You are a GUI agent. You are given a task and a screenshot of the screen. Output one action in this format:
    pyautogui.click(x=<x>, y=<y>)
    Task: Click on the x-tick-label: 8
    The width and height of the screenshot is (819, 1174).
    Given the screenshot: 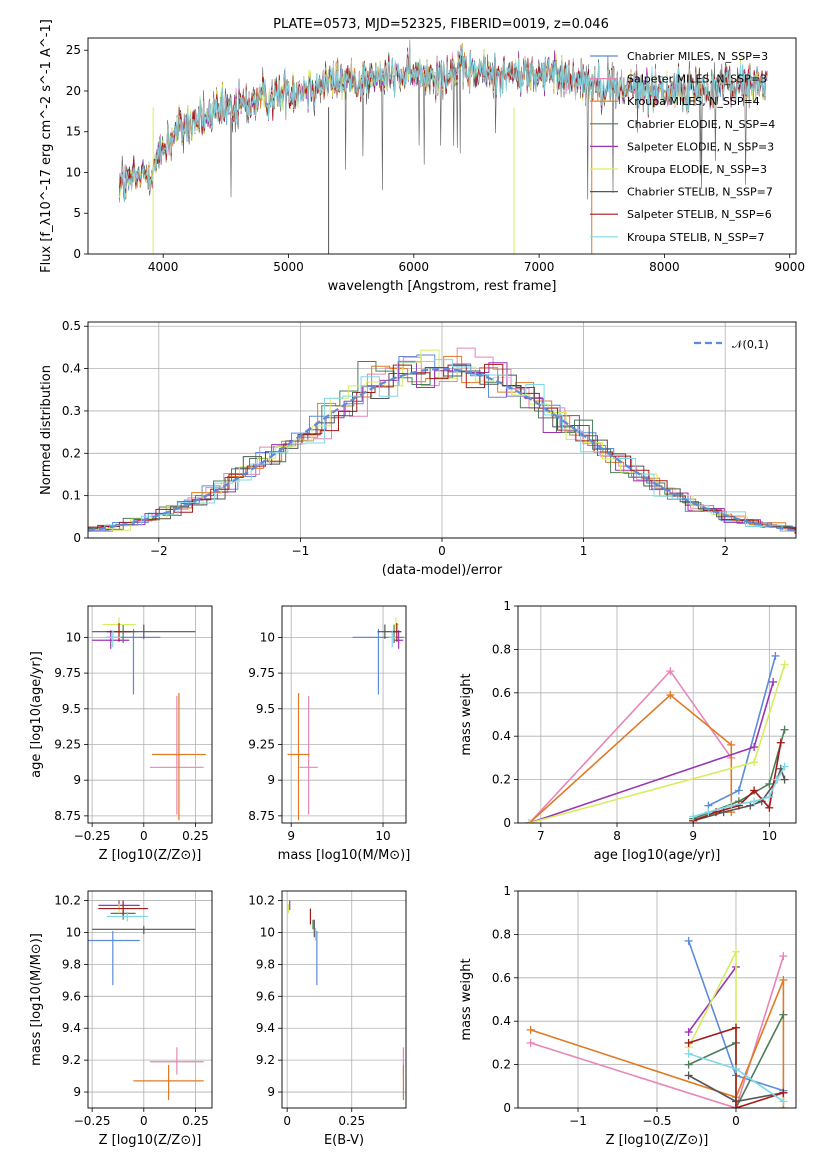 What is the action you would take?
    pyautogui.click(x=617, y=836)
    